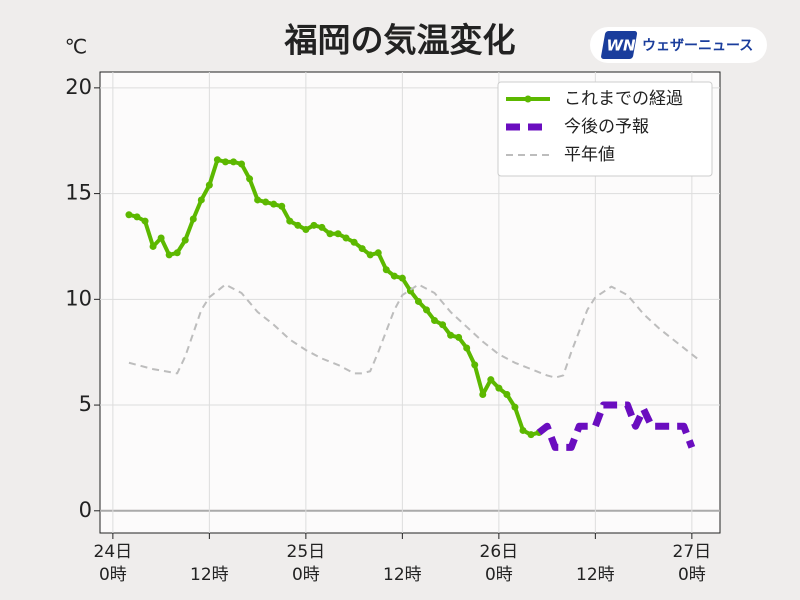 The height and width of the screenshot is (600, 800). Describe the element at coordinates (692, 552) in the screenshot. I see `x-date-label: 27日` at that location.